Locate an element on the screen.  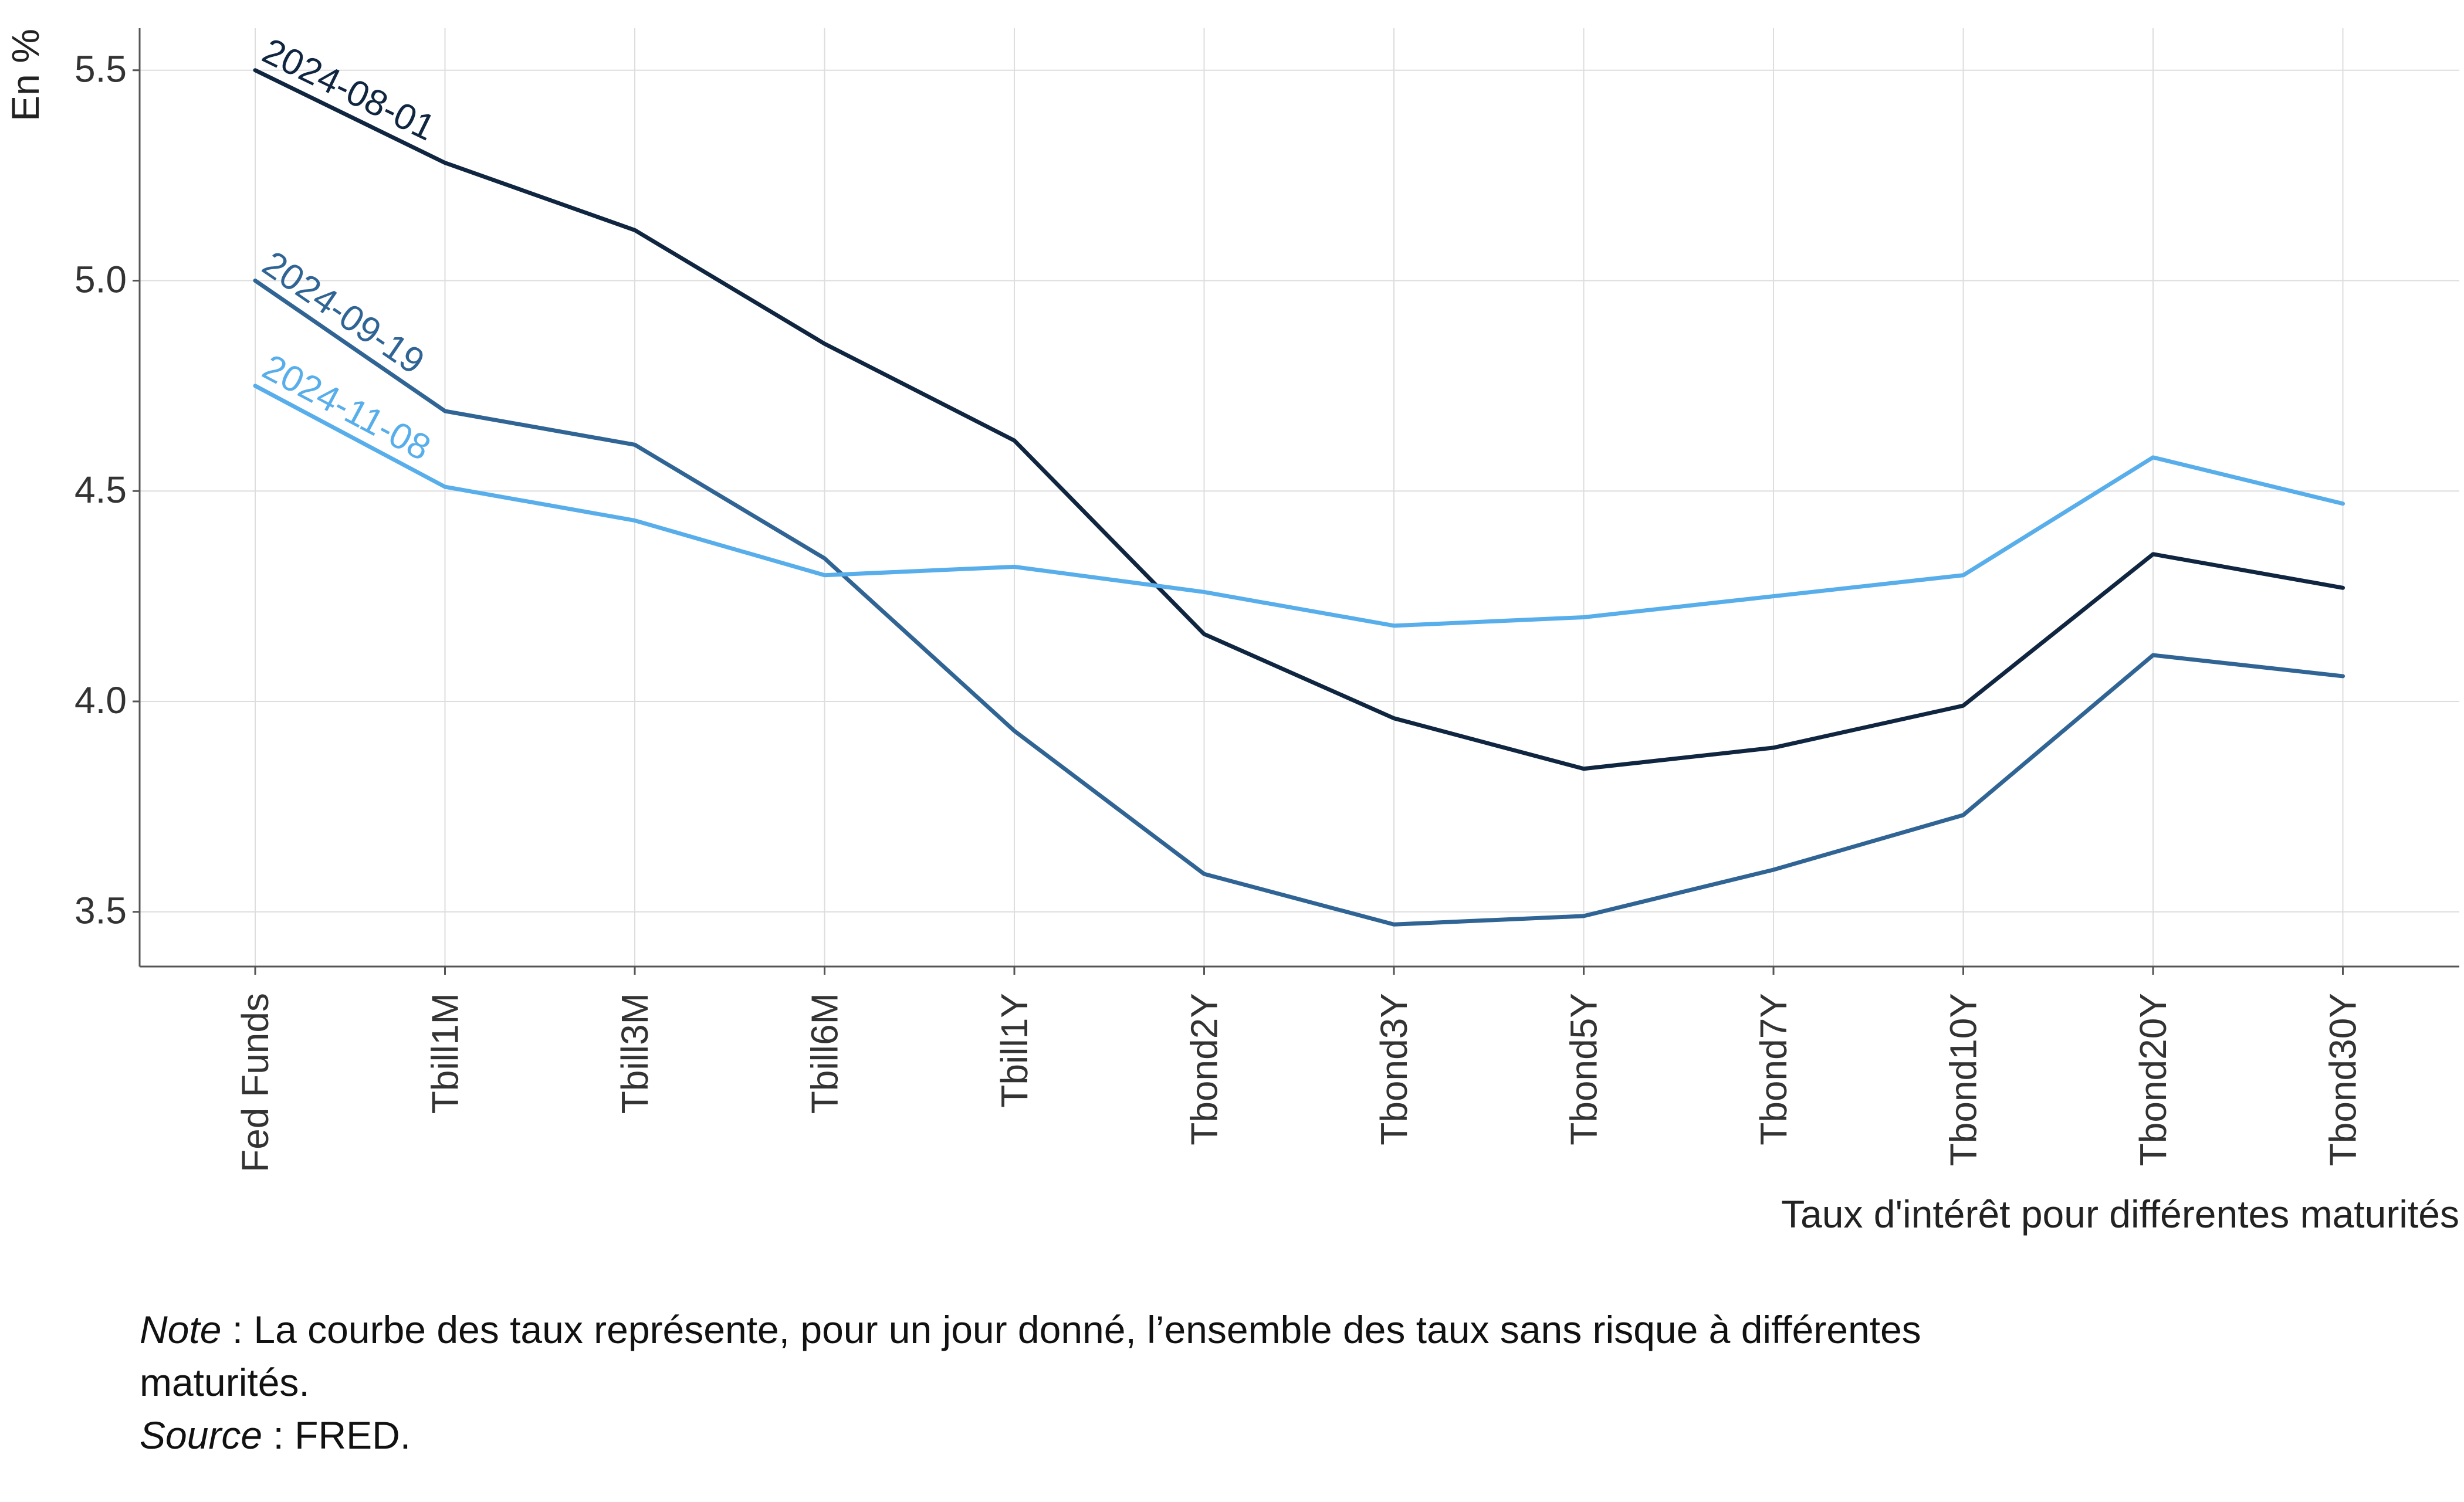
x-tick-label: Tbond10Y is located at coordinates (1963, 1079).